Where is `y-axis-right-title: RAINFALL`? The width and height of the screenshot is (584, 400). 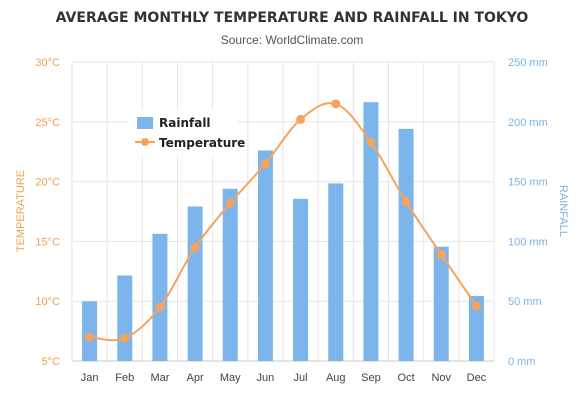
y-axis-right-title: RAINFALL is located at coordinates (563, 211).